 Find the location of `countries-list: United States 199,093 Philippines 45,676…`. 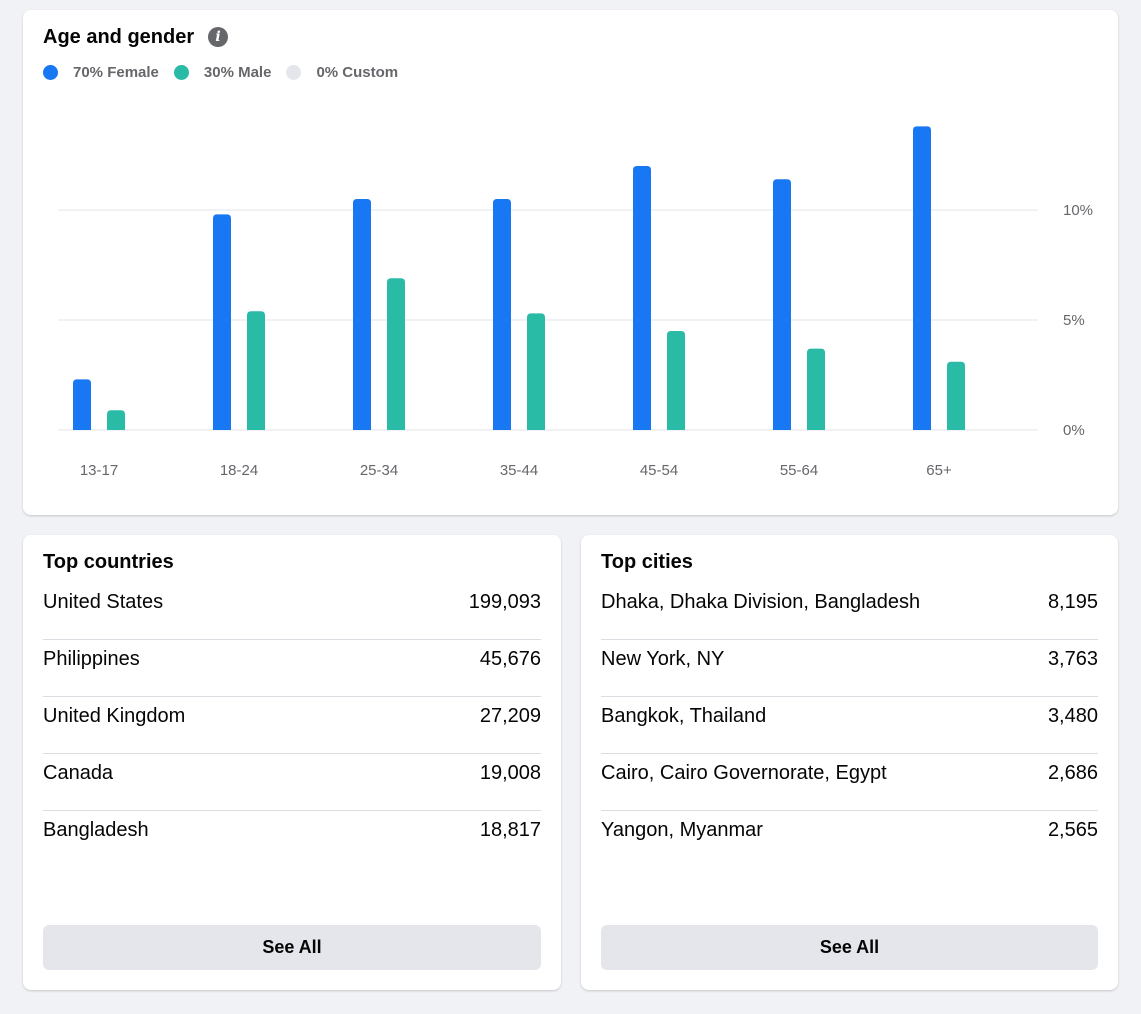

countries-list: United States 199,093 Philippines 45,676… is located at coordinates (292, 725).